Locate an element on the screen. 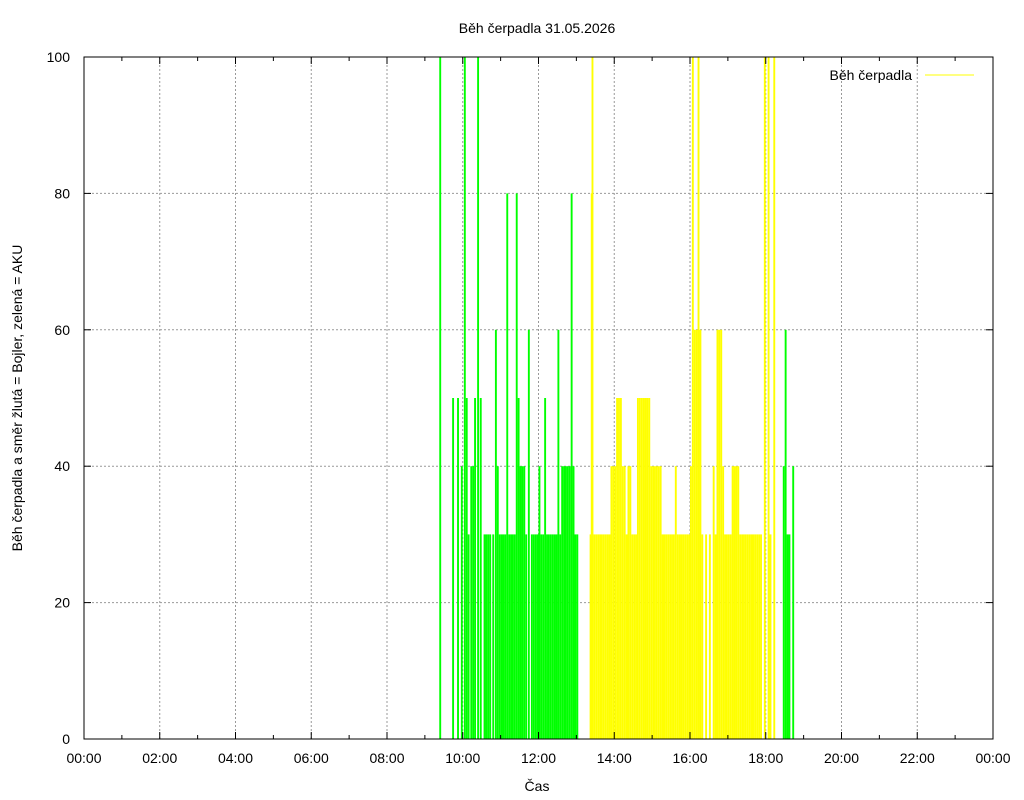 Image resolution: width=1024 pixels, height=800 pixels. x-tick-label: 14:00 is located at coordinates (614, 758).